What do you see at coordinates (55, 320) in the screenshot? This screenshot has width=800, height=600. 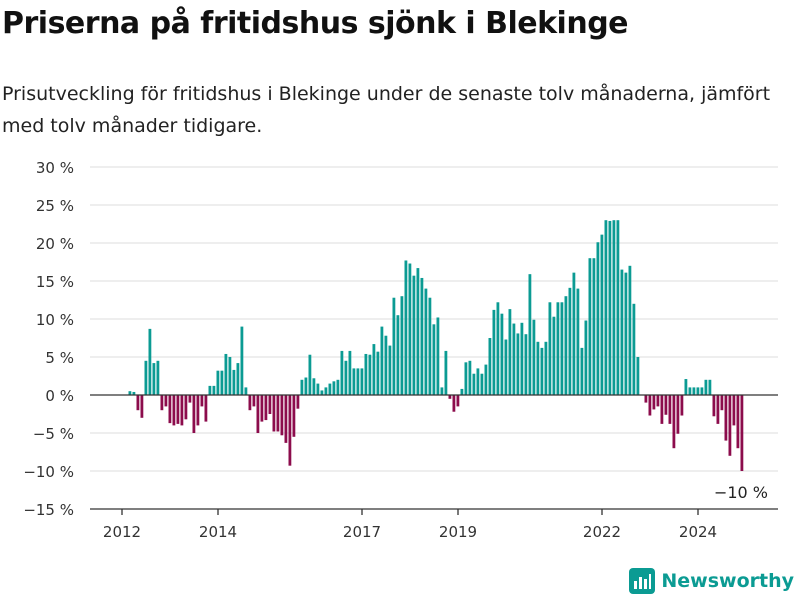 I see `y-tick-label: 10 %` at bounding box center [55, 320].